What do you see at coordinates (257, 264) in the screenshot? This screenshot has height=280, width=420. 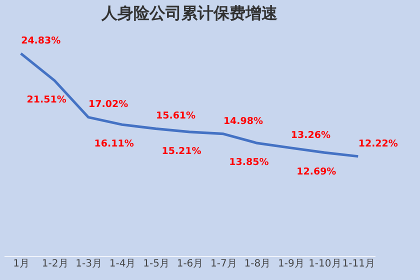 I see `x-tick-label: 1-8月` at bounding box center [257, 264].